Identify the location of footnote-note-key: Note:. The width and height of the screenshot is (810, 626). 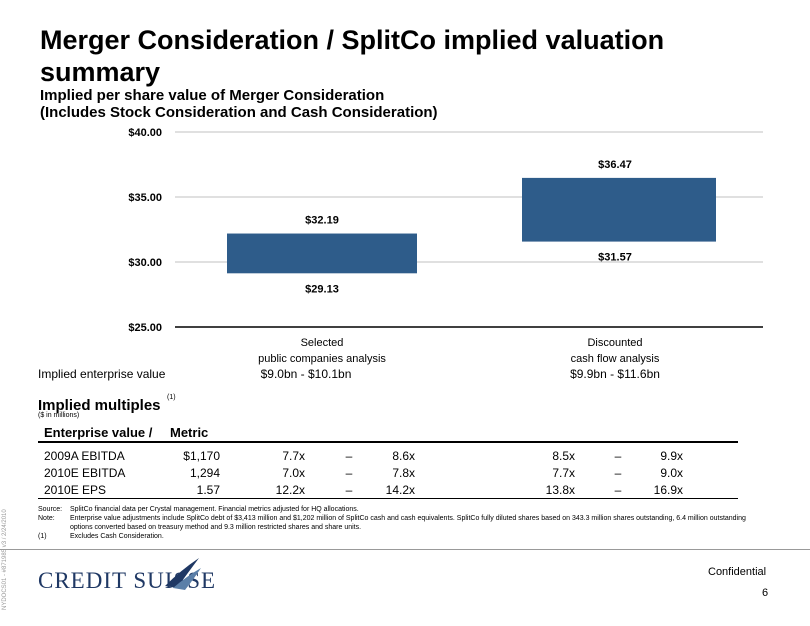
(46, 518).